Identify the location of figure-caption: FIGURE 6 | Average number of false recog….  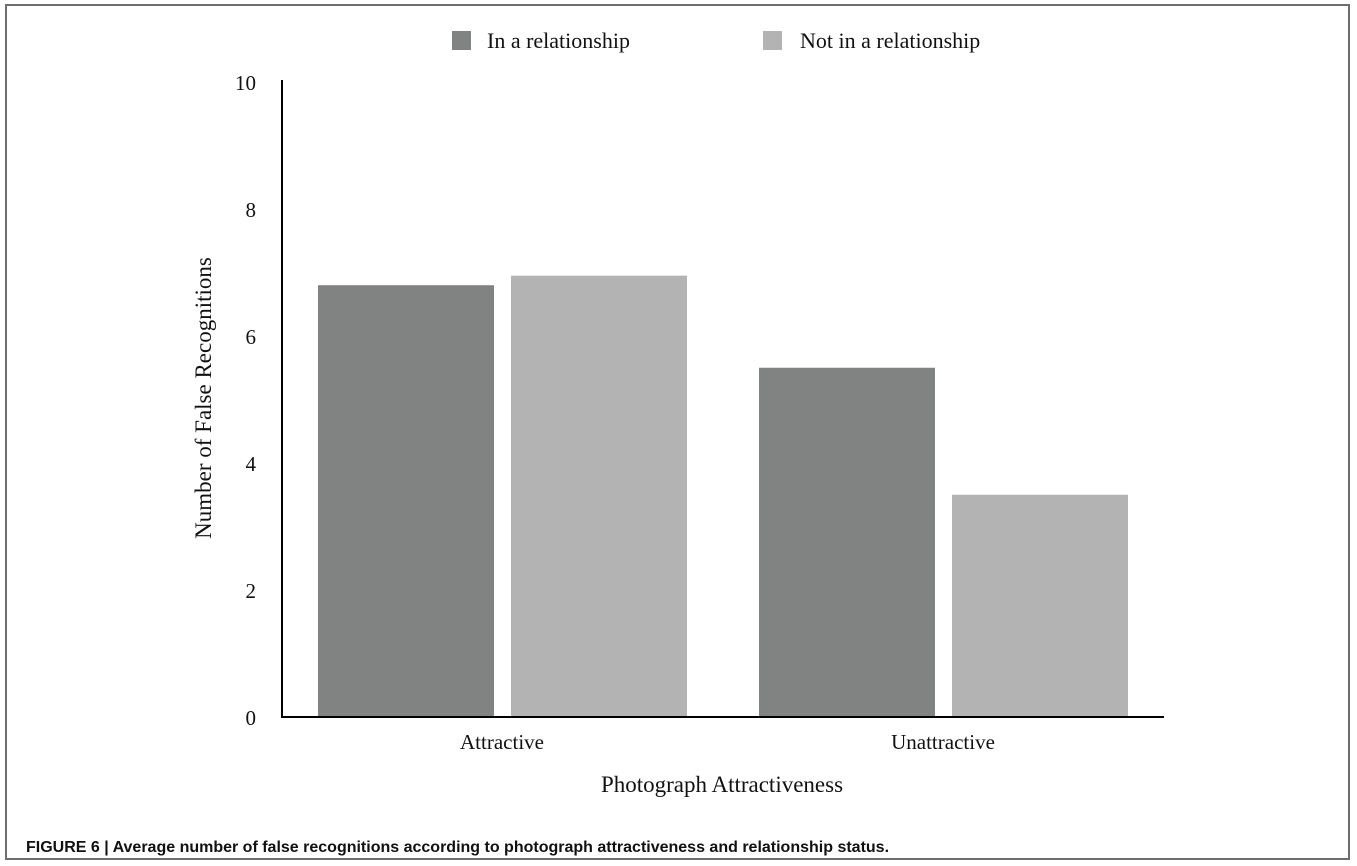
(458, 847).